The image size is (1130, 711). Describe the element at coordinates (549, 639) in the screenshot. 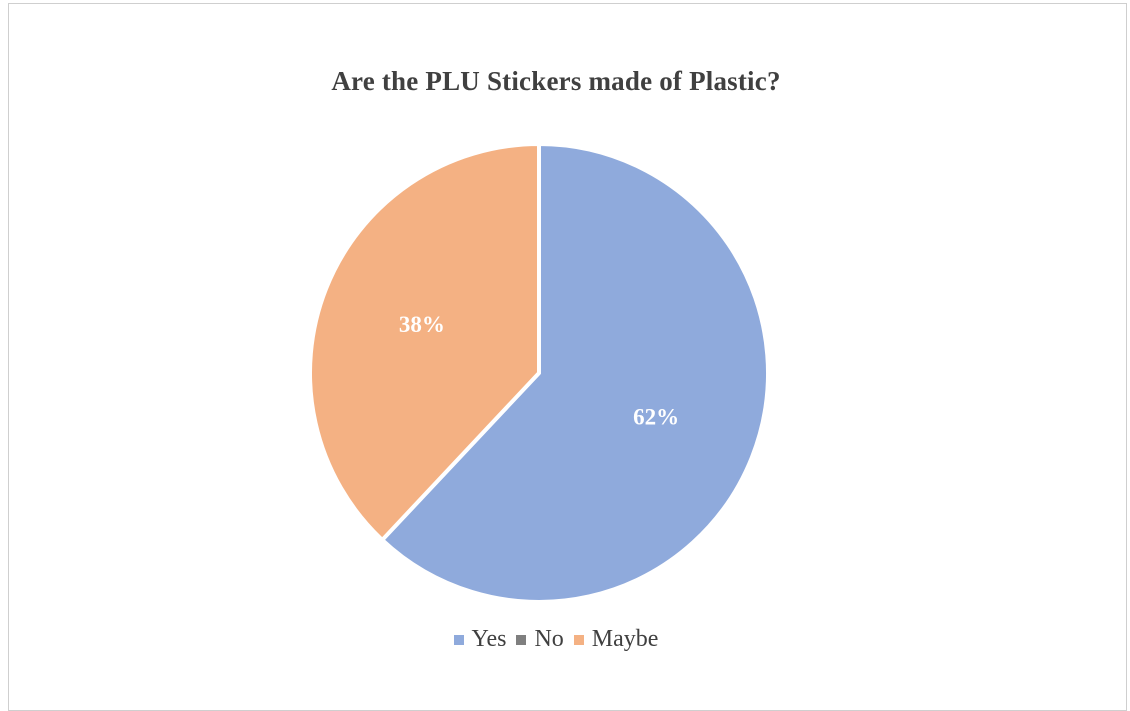

I see `legend-label-no: No` at that location.